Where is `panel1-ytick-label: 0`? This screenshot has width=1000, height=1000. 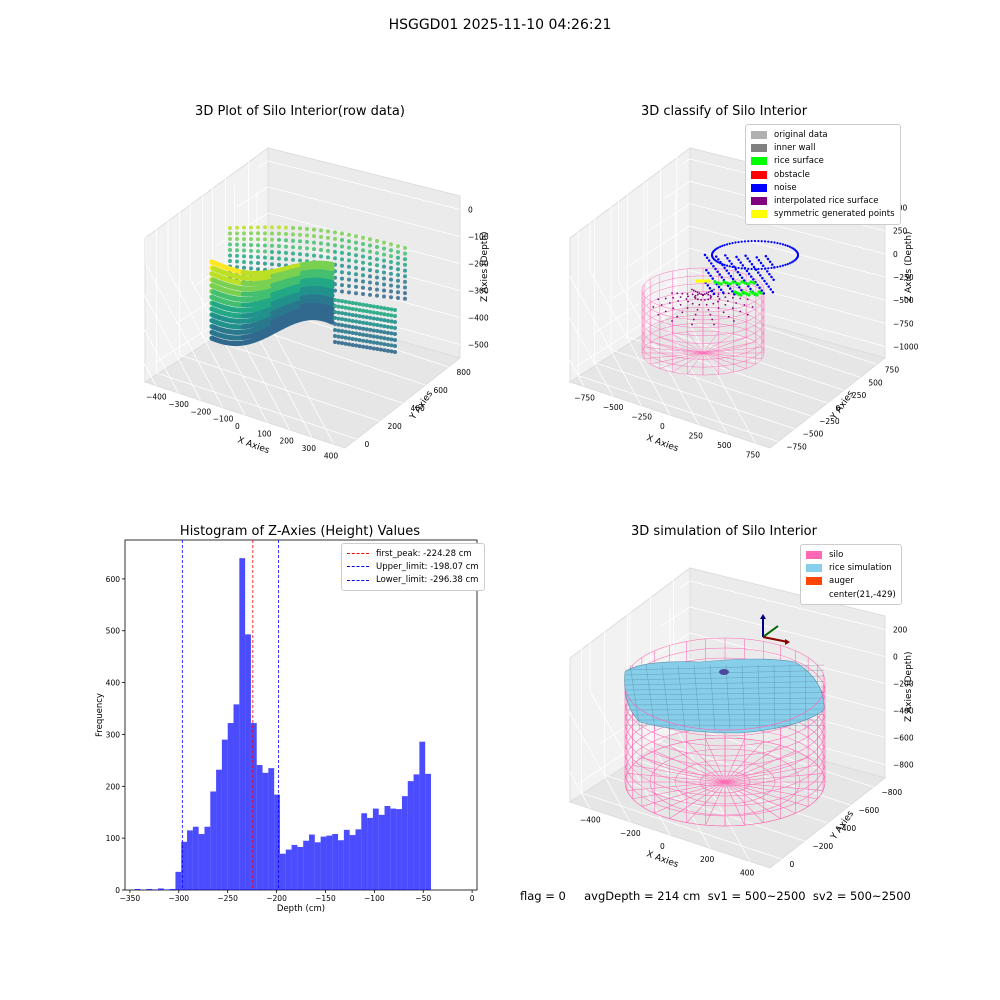 panel1-ytick-label: 0 is located at coordinates (367, 444).